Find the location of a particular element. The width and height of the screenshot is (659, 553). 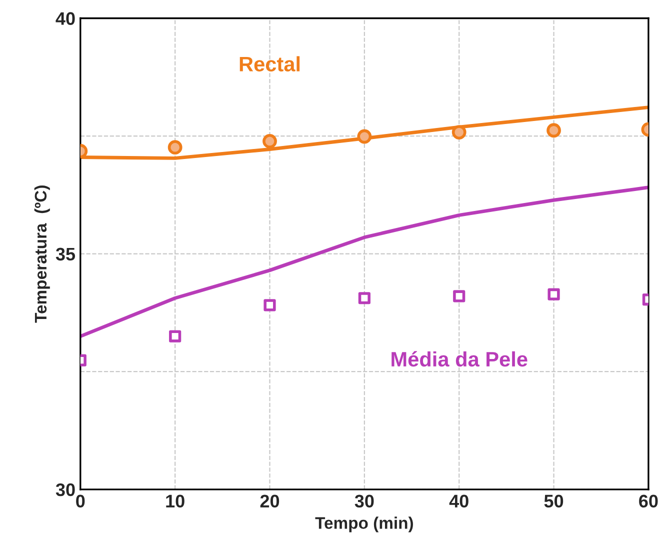

line-series is located at coordinates (364, 133).